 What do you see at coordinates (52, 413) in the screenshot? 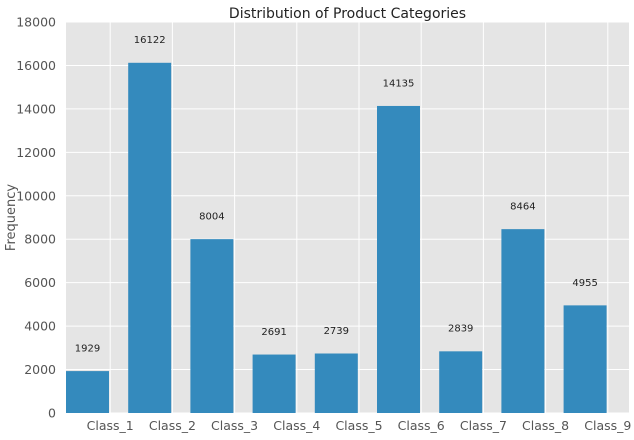
I see `y-tick-label: 0` at bounding box center [52, 413].